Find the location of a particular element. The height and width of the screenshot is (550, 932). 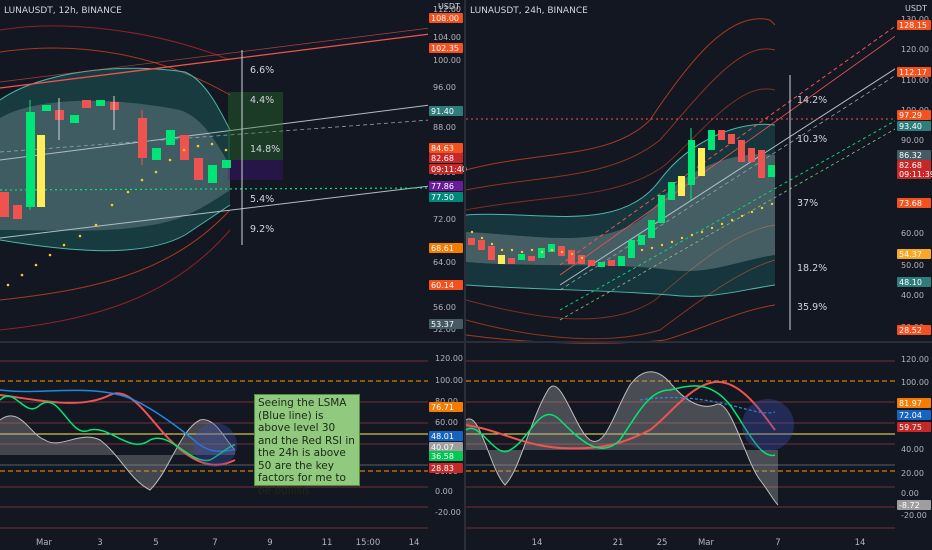

left-price-tag: 102.35 is located at coordinates (446, 48).